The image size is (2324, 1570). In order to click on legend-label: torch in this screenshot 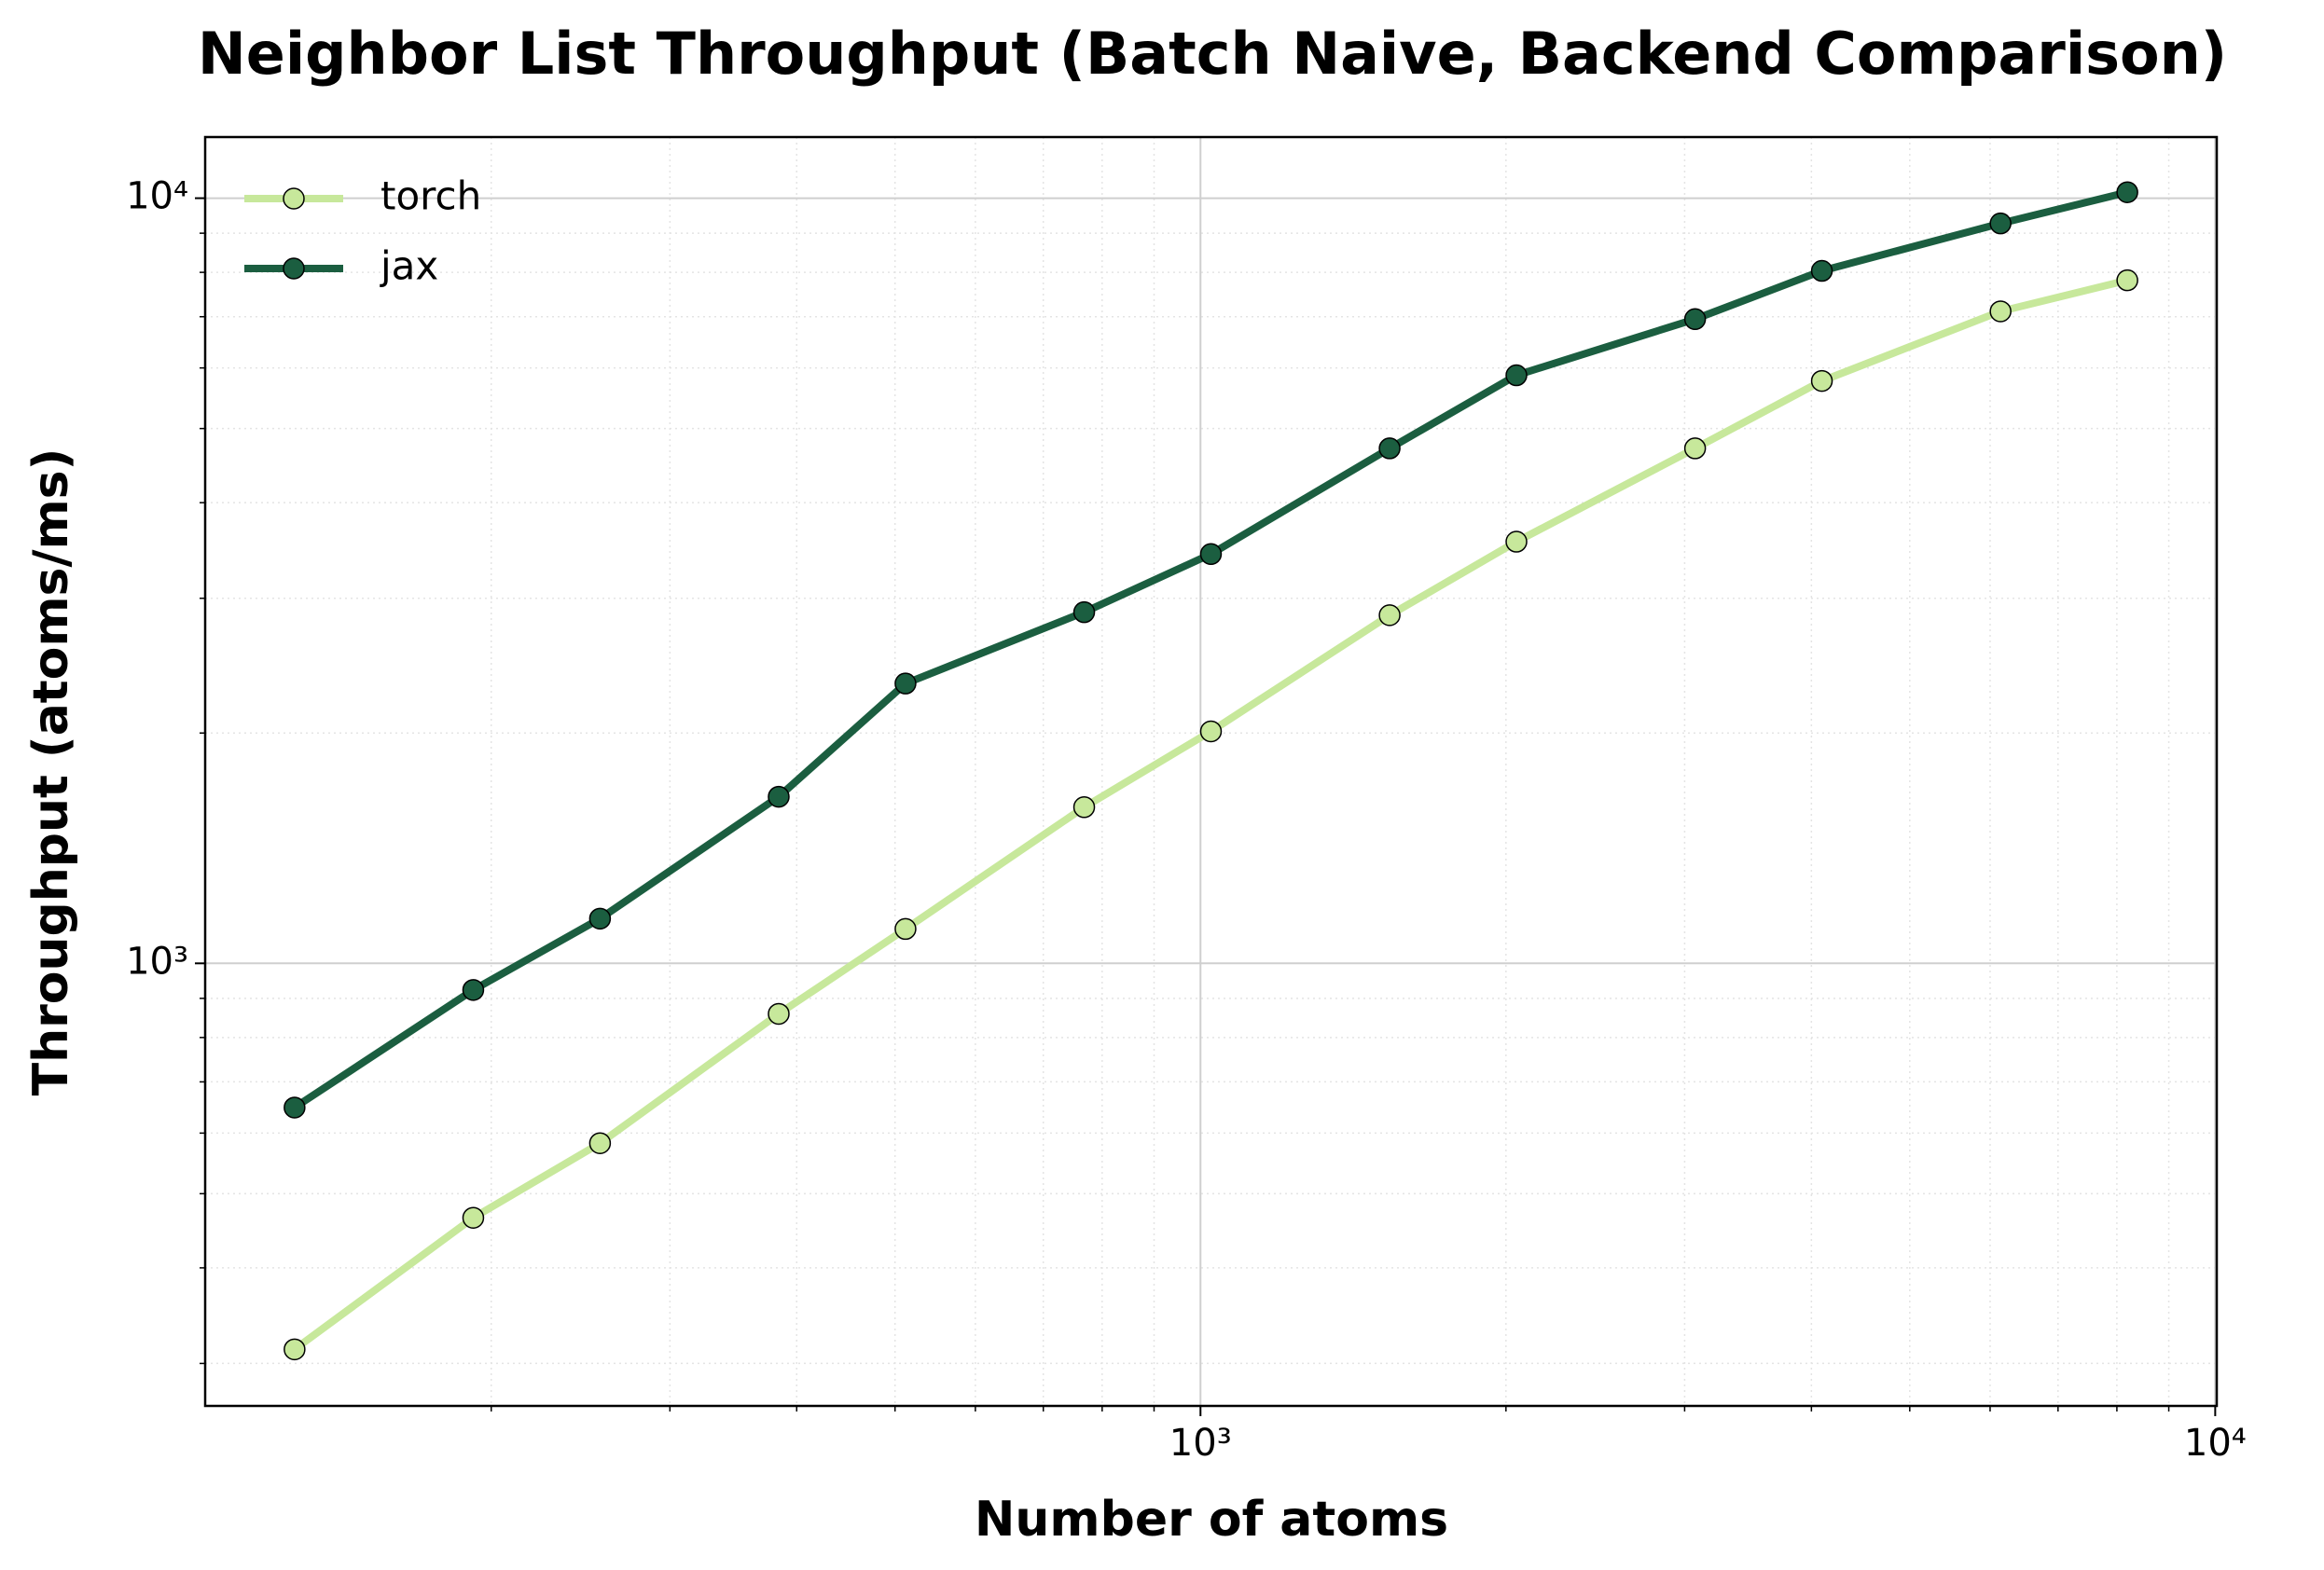, I will do `click(430, 196)`.